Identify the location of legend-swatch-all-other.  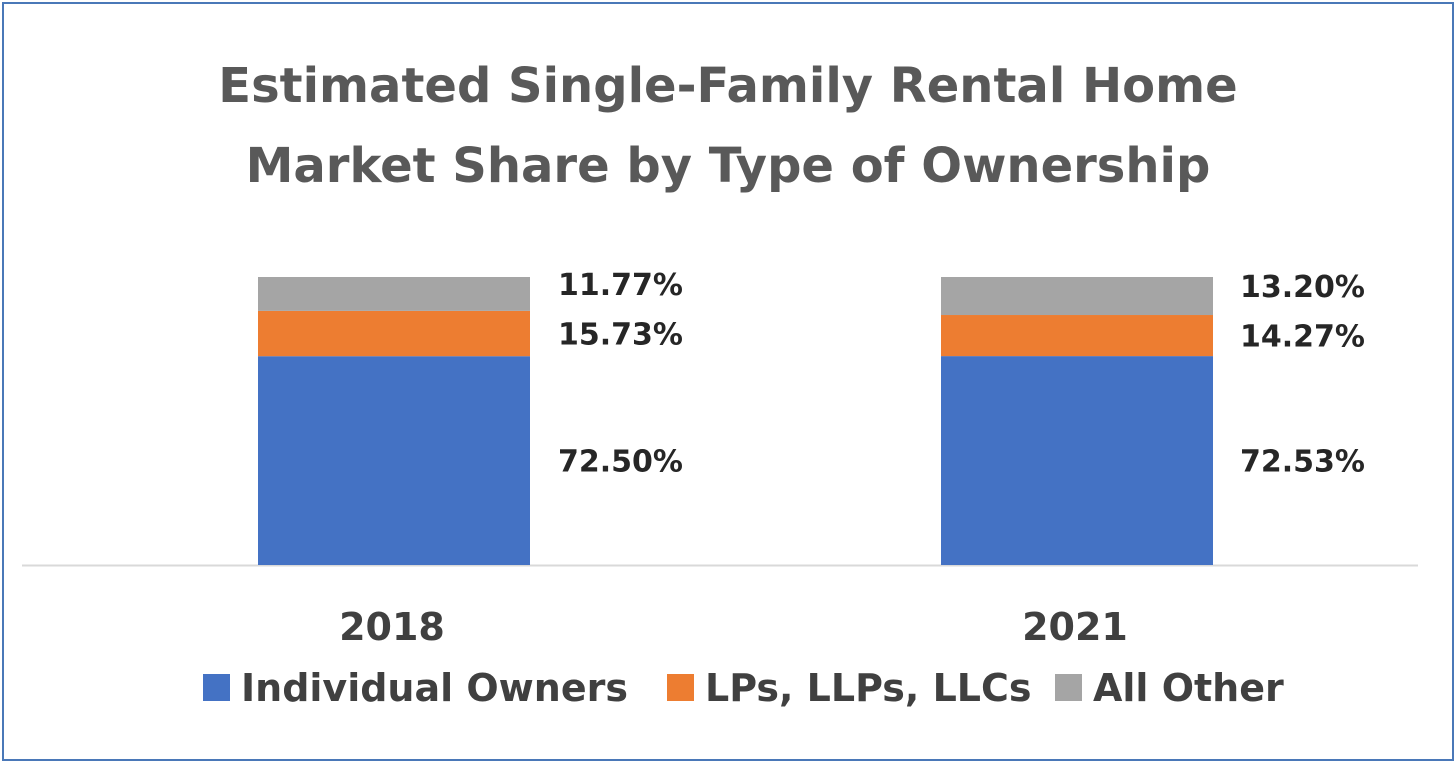
(1068, 687).